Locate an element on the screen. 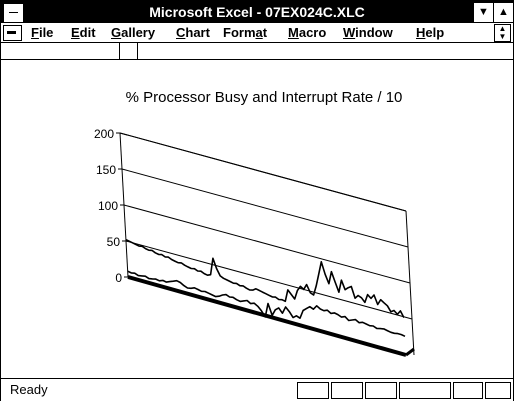 The image size is (514, 401). formula-input is located at coordinates (325, 51).